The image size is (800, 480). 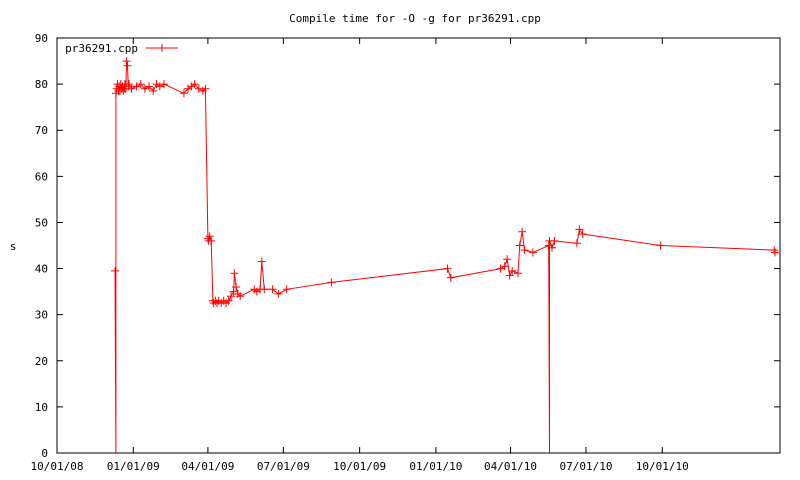 What do you see at coordinates (585, 466) in the screenshot?
I see `x-tick-label: 07/01/10` at bounding box center [585, 466].